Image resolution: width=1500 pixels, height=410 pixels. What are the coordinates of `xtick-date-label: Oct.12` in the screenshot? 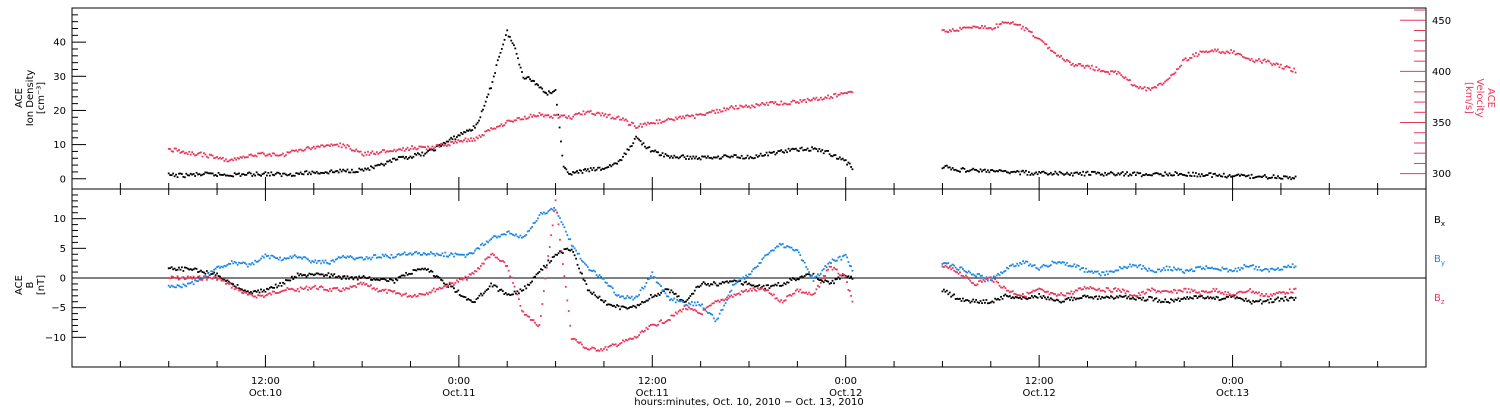 It's located at (1039, 393).